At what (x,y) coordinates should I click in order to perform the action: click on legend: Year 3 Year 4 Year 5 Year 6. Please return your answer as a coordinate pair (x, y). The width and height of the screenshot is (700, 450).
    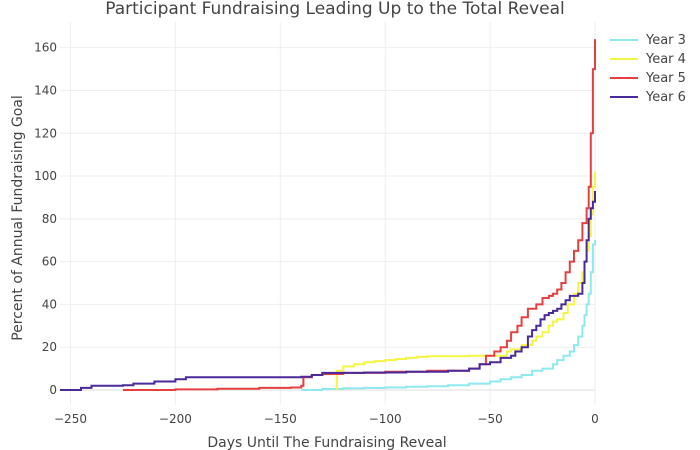
    Looking at the image, I should click on (648, 69).